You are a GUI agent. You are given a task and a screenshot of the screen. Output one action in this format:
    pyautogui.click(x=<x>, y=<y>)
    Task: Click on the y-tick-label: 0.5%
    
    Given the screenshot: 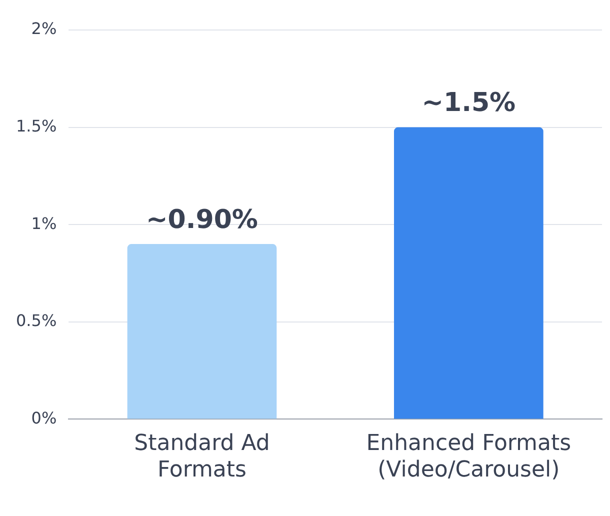 What is the action you would take?
    pyautogui.click(x=36, y=320)
    